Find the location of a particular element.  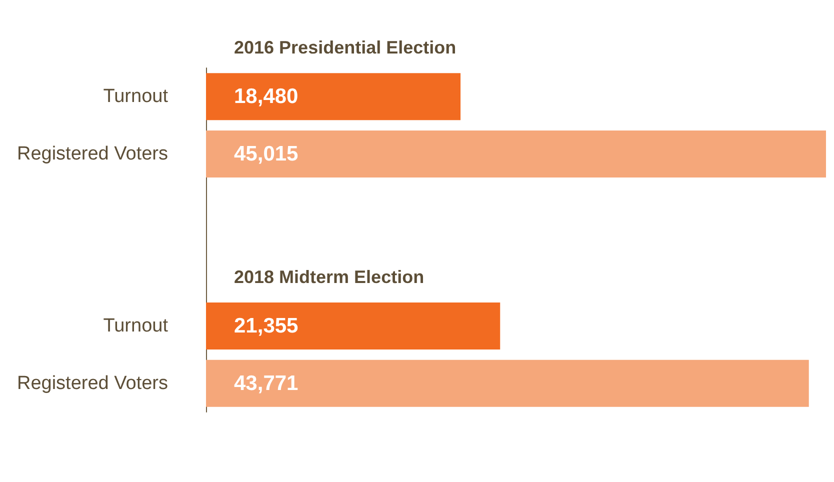

data-label: 18,480 is located at coordinates (266, 96).